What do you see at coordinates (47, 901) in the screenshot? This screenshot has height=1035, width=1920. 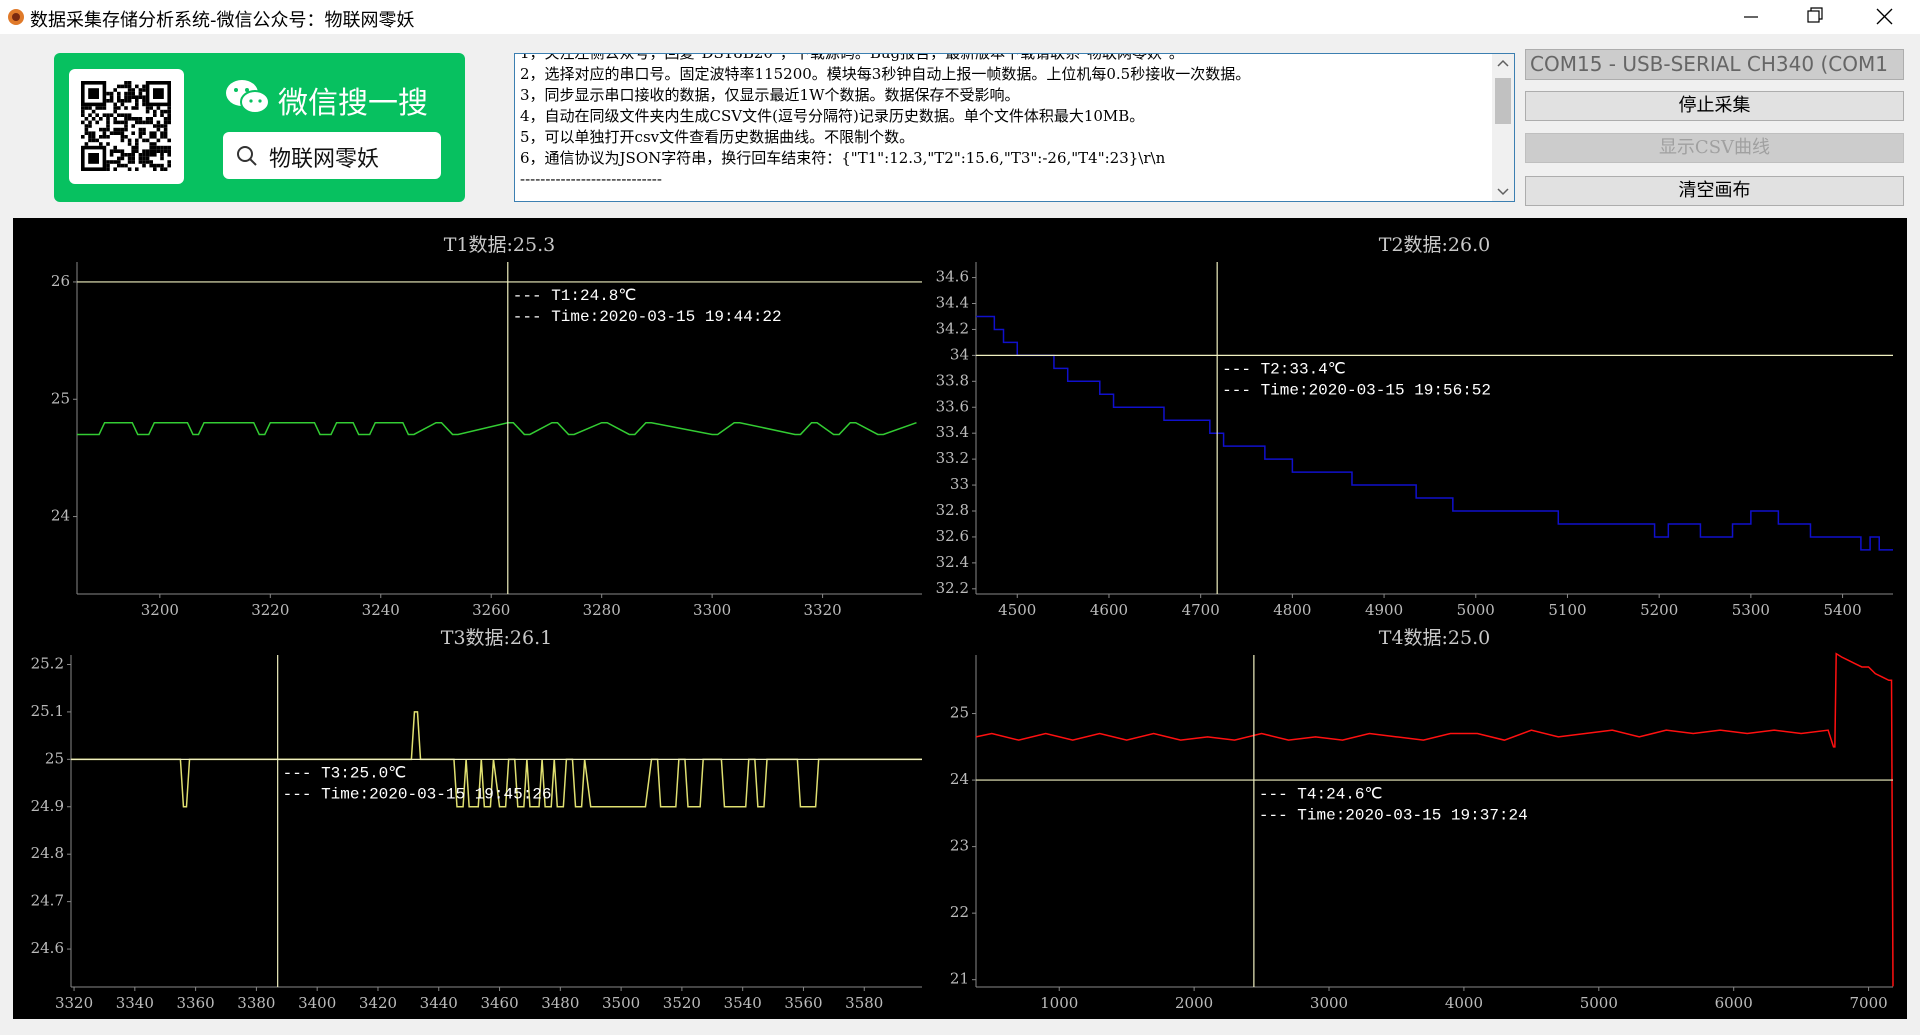 I see `y-tick-label: 24.7` at bounding box center [47, 901].